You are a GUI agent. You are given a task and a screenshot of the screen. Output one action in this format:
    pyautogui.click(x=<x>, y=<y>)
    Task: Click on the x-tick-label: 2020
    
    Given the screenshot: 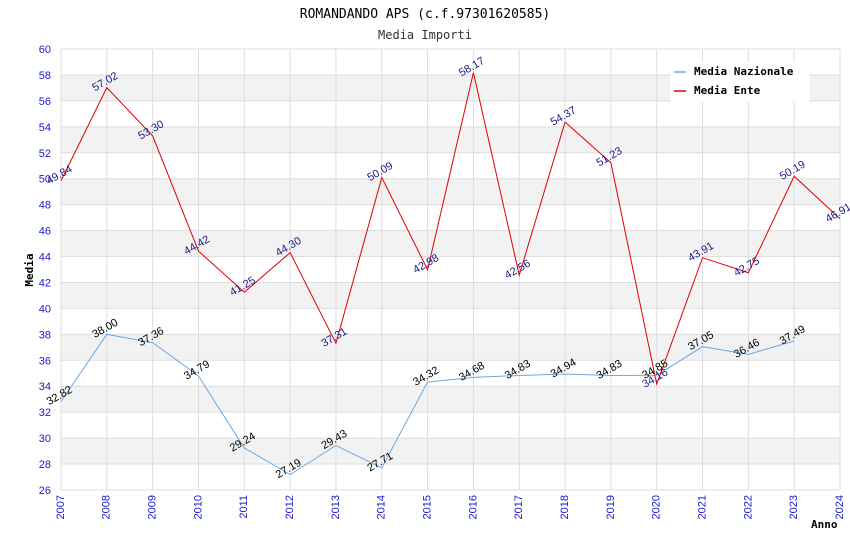 What is the action you would take?
    pyautogui.click(x=657, y=507)
    